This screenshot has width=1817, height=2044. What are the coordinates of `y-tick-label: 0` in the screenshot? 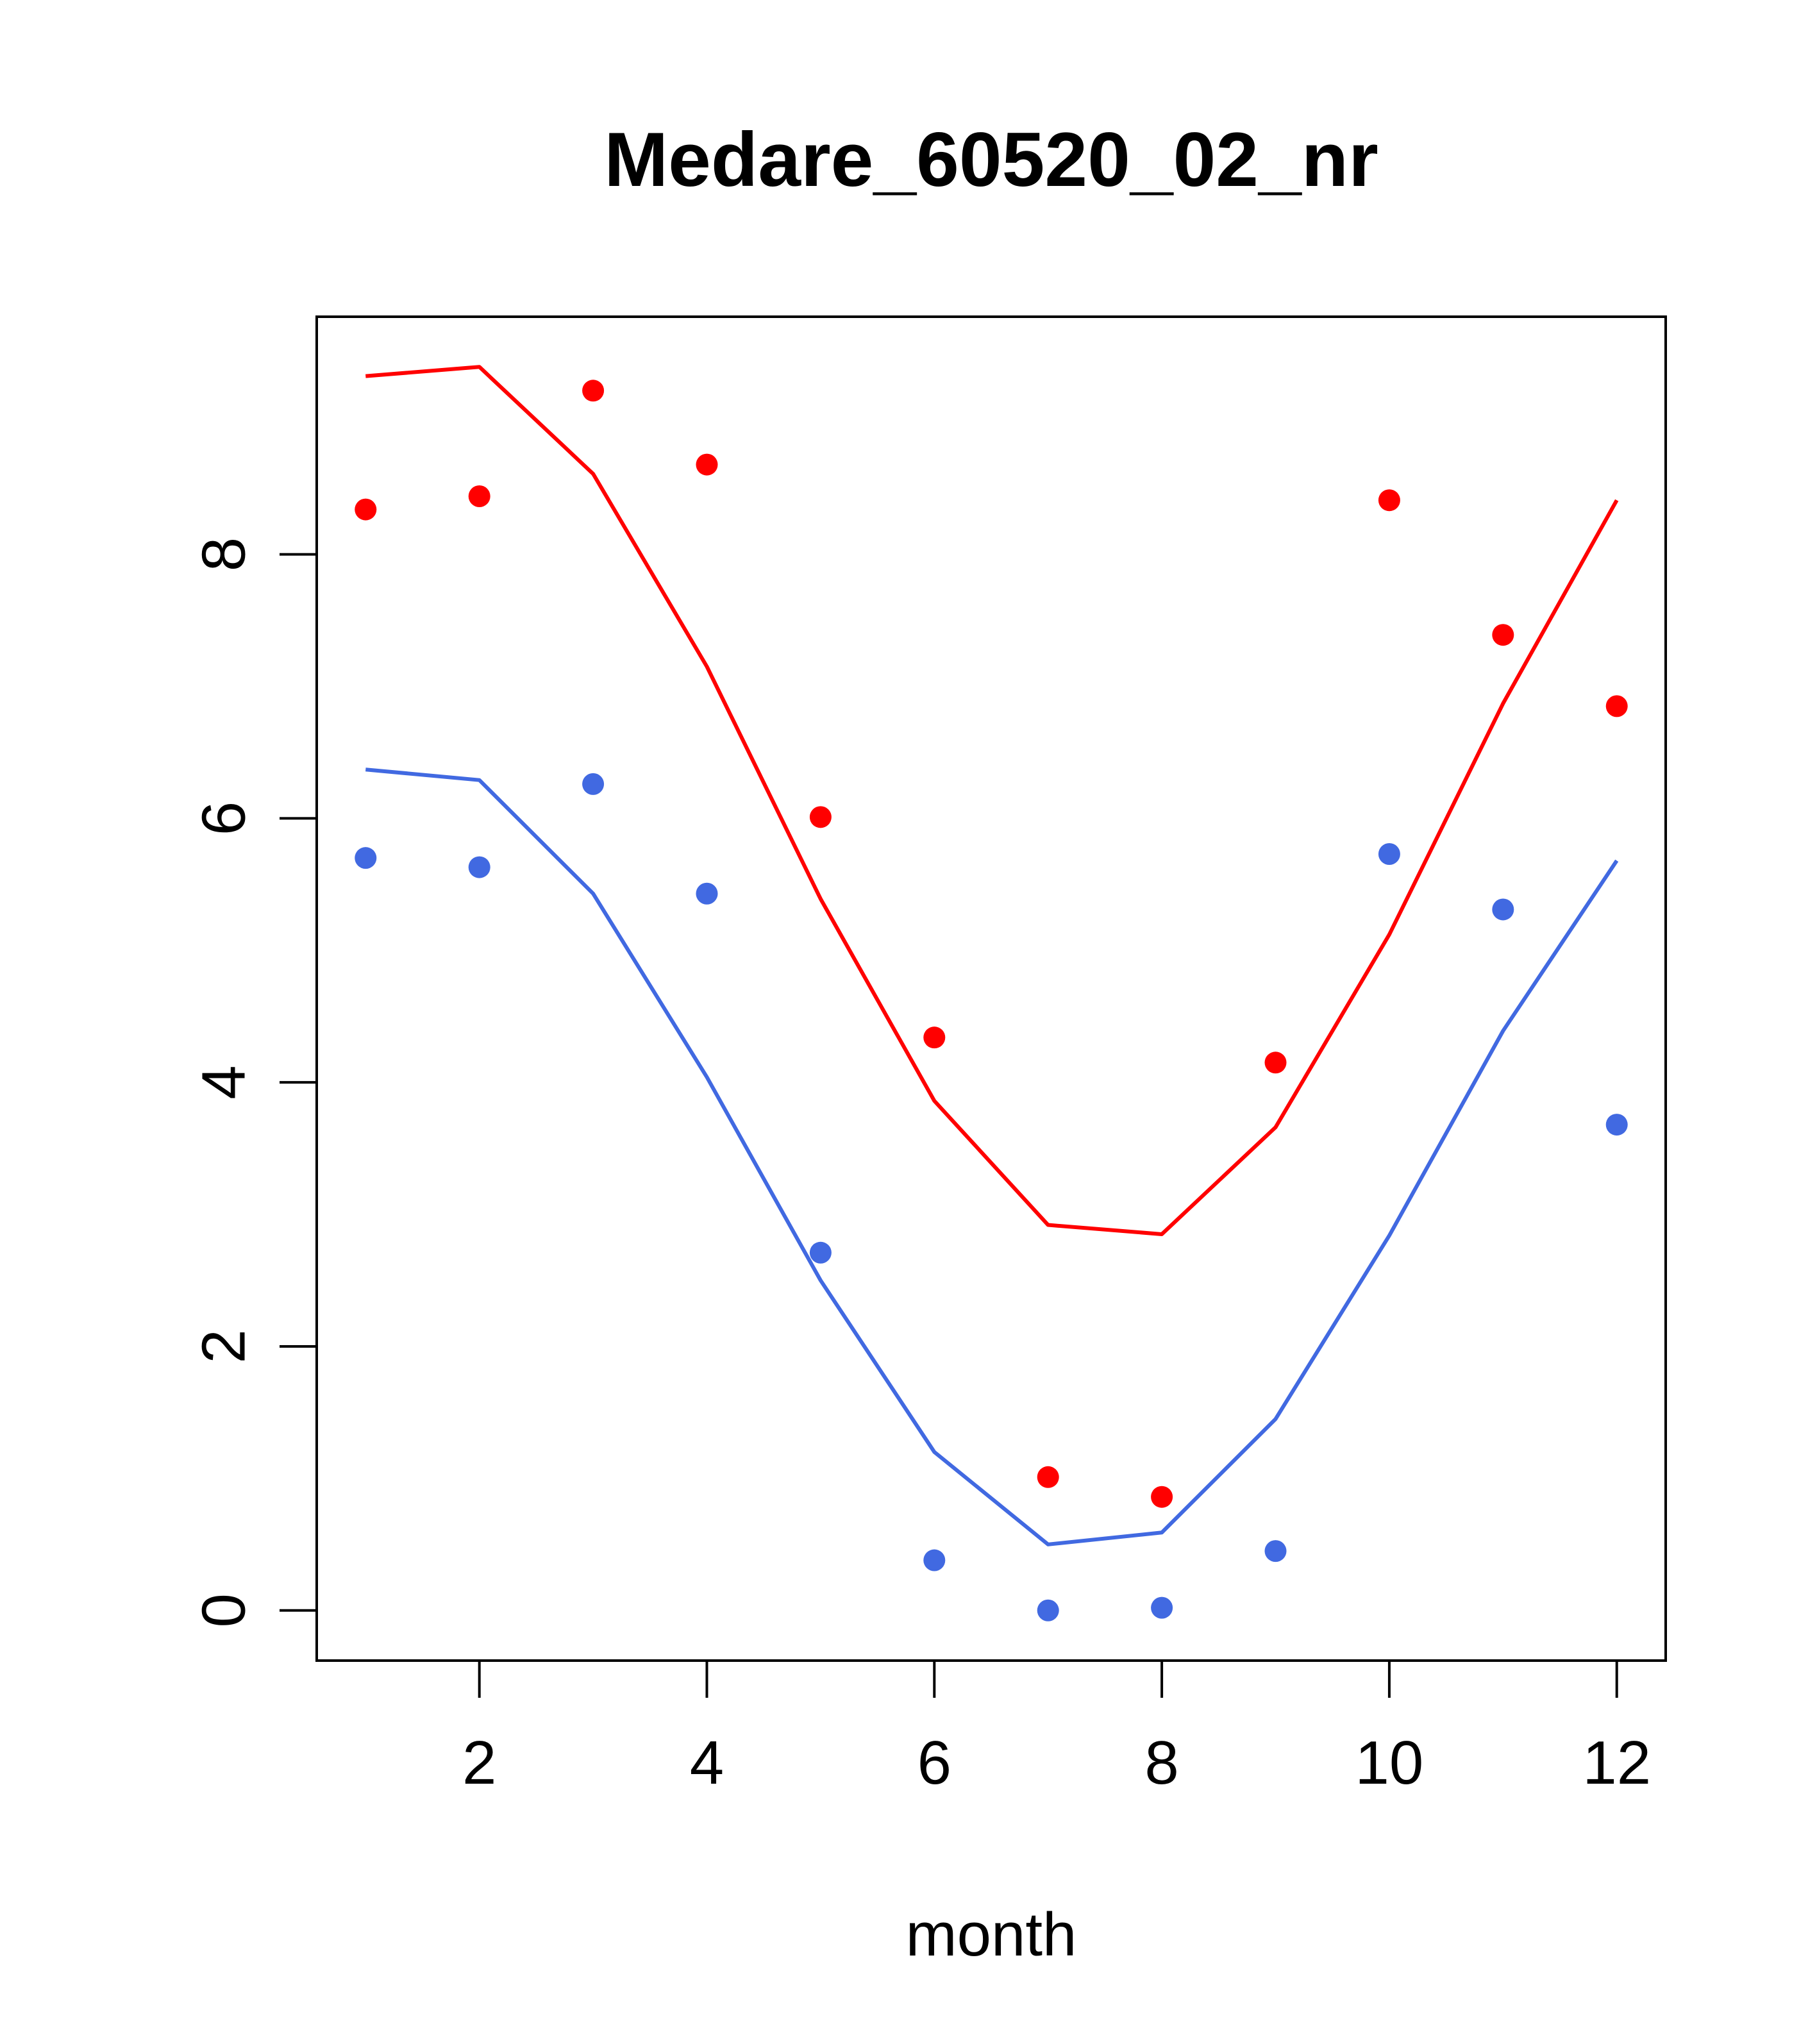 It's located at (224, 1610).